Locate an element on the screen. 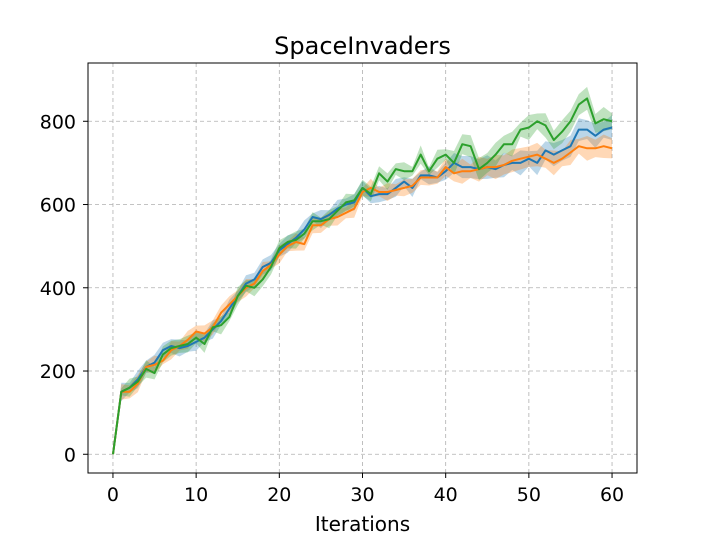 The width and height of the screenshot is (717, 557). x-tick-label: 10 is located at coordinates (196, 495).